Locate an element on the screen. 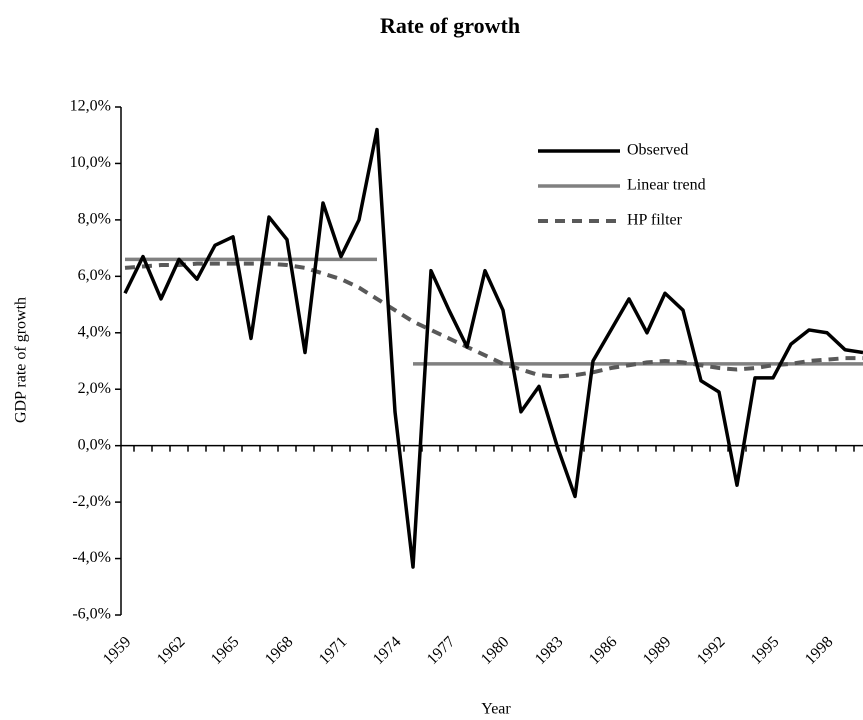 The width and height of the screenshot is (863, 720). y-tick-label: 4,0% is located at coordinates (94, 331).